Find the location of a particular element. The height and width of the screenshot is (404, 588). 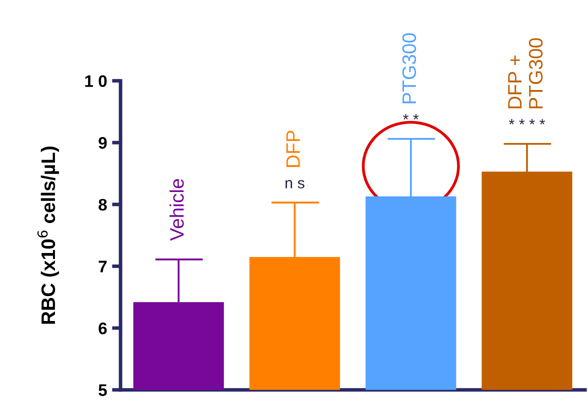

y-tick-label: 7 is located at coordinates (102, 266).